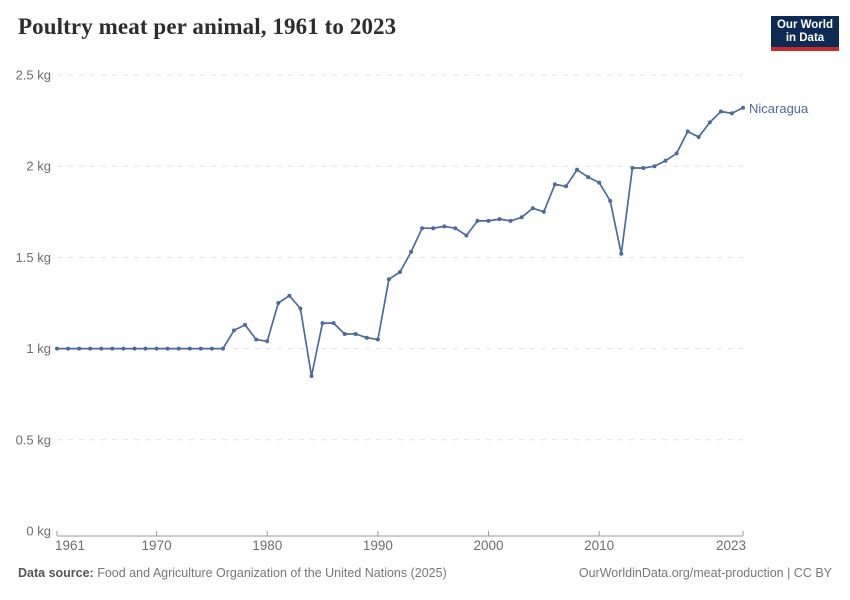 The image size is (850, 600). What do you see at coordinates (804, 24) in the screenshot?
I see `owid-logo-line1: Our World` at bounding box center [804, 24].